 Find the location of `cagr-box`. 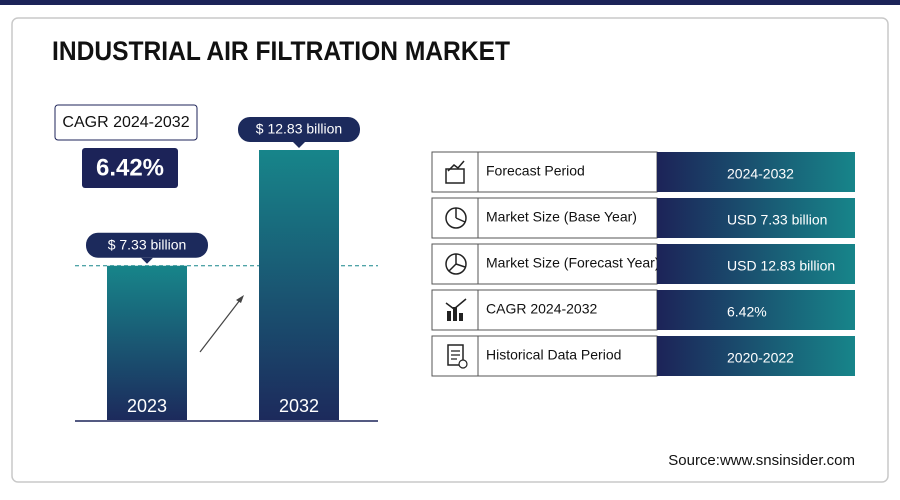

cagr-box is located at coordinates (126, 122).